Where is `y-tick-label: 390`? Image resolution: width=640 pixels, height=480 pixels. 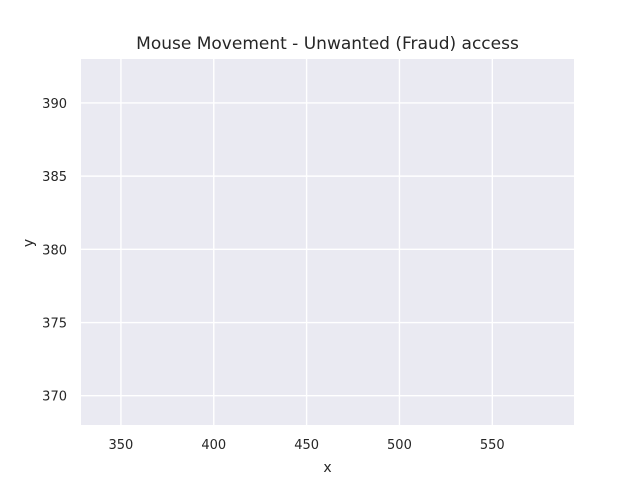
y-tick-label: 390 is located at coordinates (54, 104).